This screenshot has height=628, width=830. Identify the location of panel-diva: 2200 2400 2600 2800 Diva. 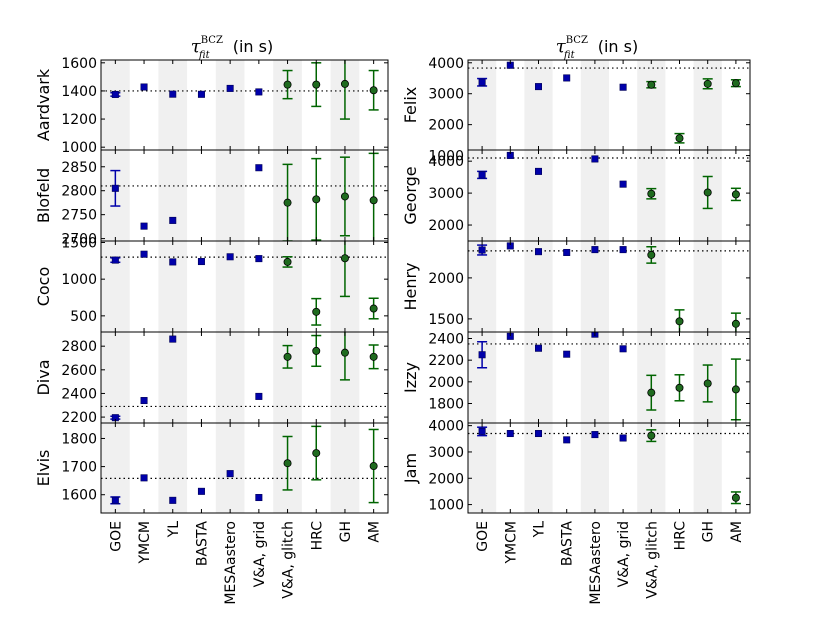
(211, 378).